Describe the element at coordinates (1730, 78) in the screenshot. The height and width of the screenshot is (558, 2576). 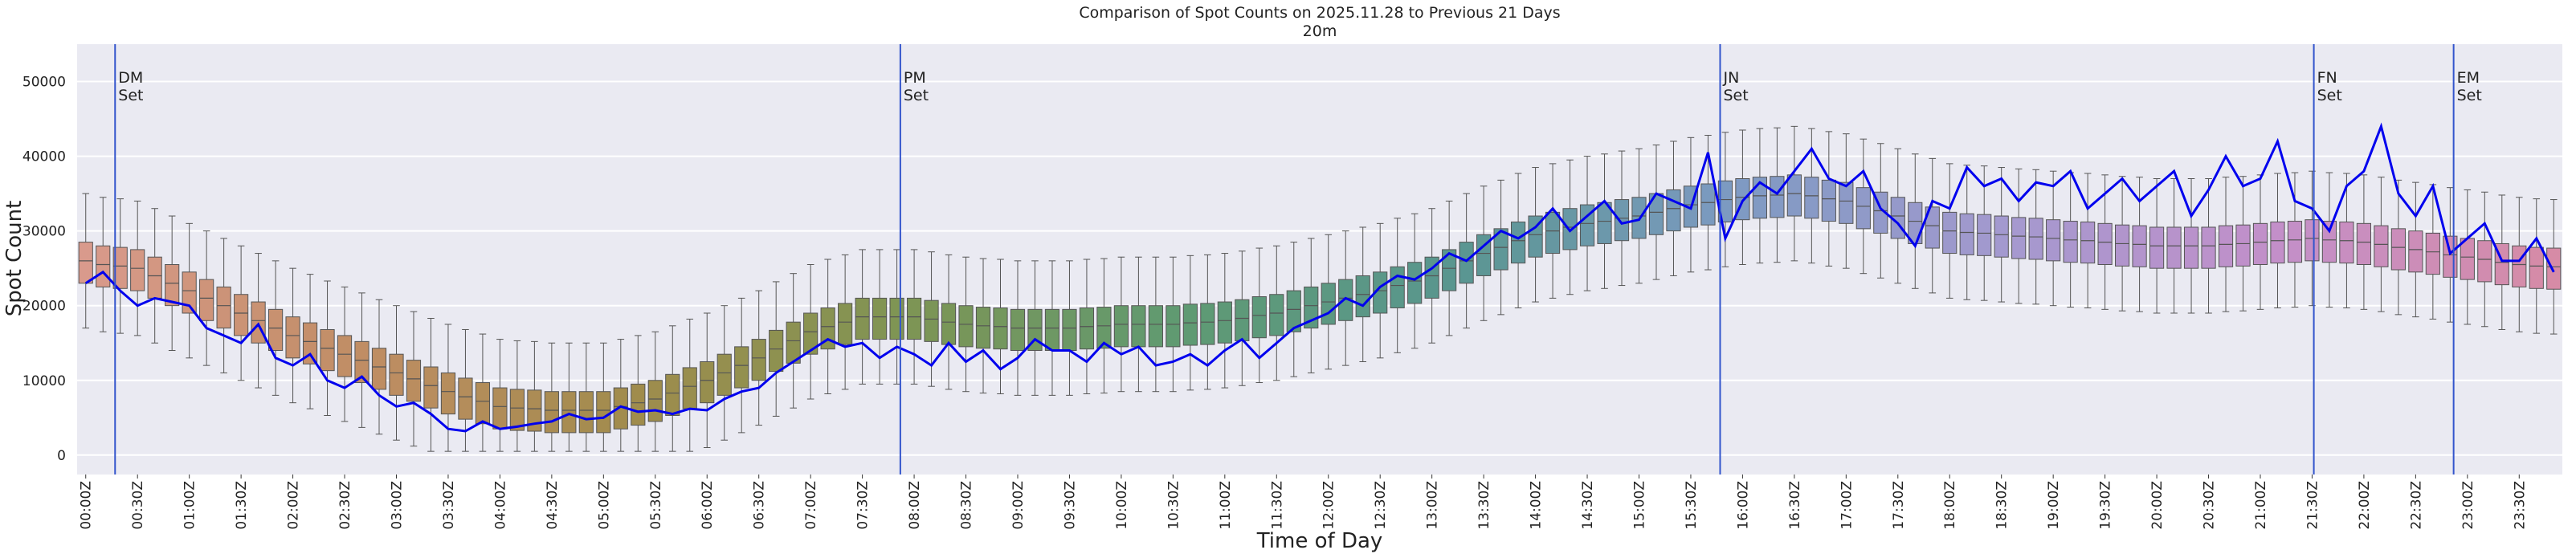
I see `event-label: JN` at that location.